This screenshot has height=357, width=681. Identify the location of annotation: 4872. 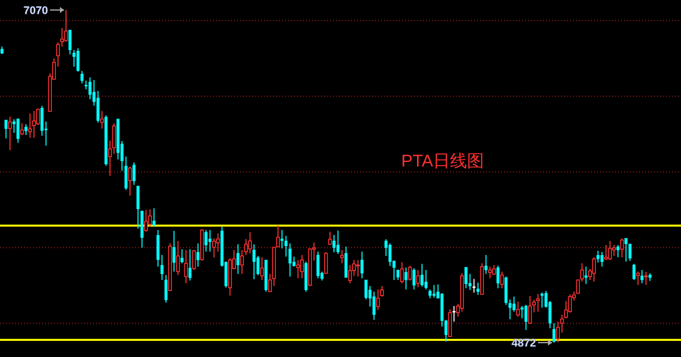
(524, 344).